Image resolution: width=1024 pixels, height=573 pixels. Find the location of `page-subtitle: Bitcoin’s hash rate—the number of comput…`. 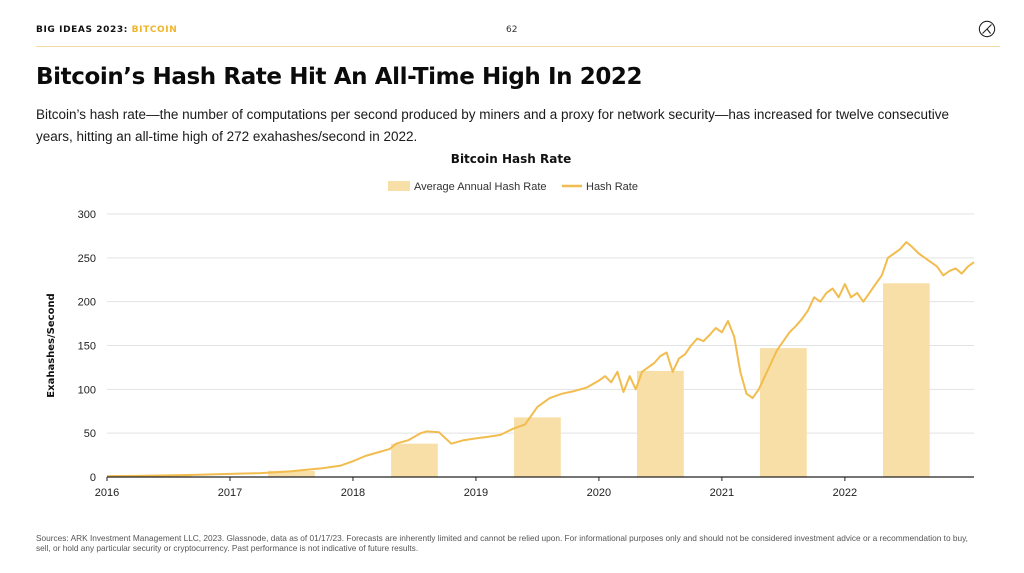

page-subtitle: Bitcoin’s hash rate—the number of comput… is located at coordinates (492, 125).